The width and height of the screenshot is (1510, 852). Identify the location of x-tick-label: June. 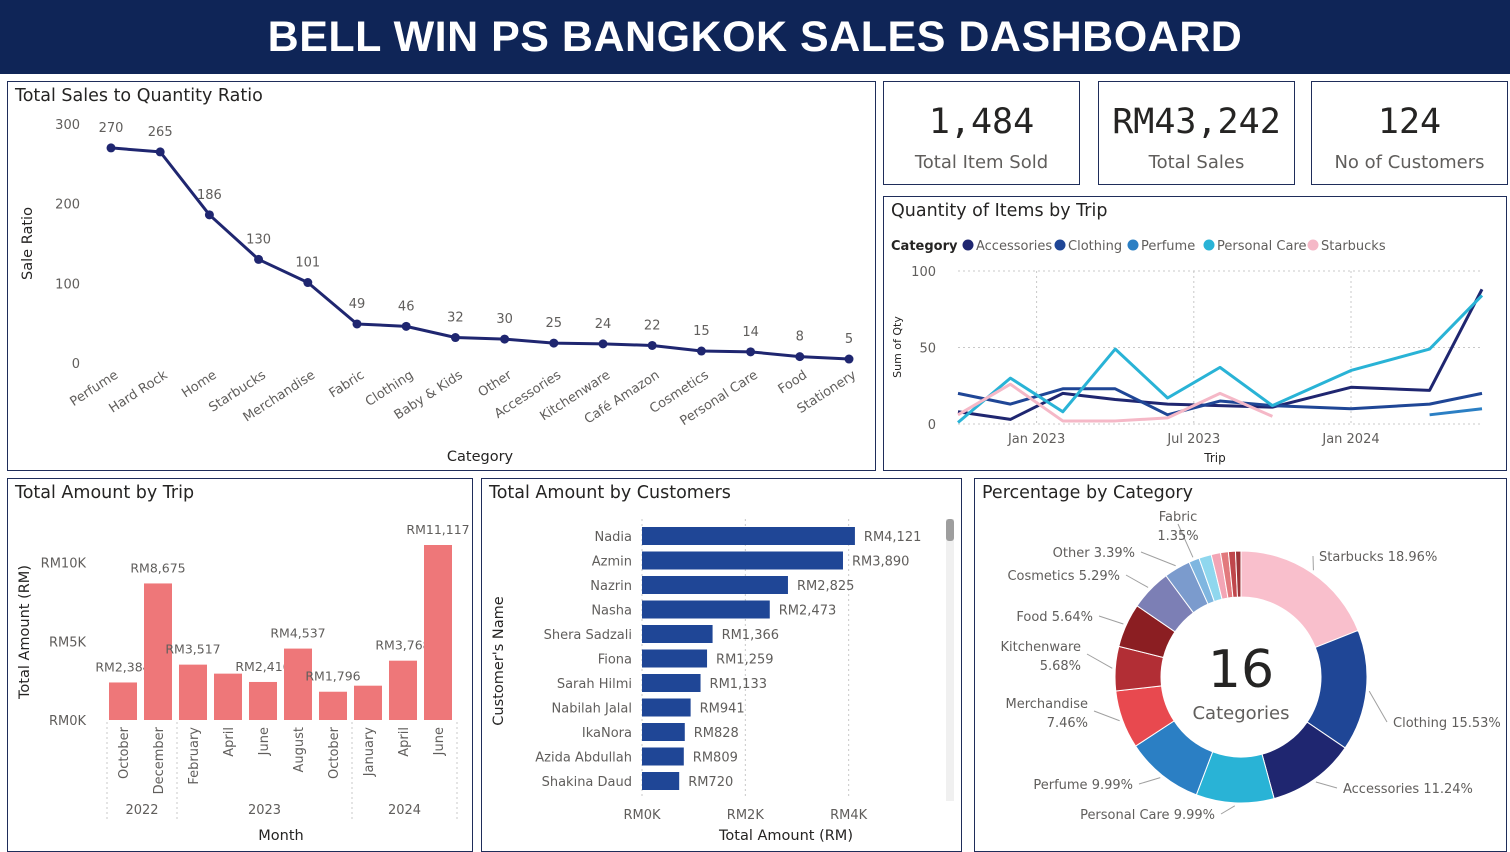
(264, 741).